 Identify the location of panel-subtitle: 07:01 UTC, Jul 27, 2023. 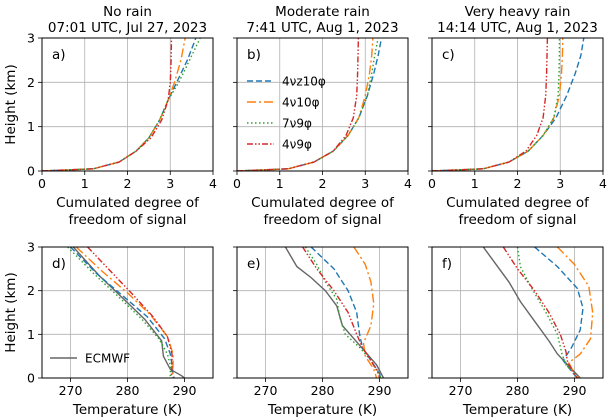
(127, 28).